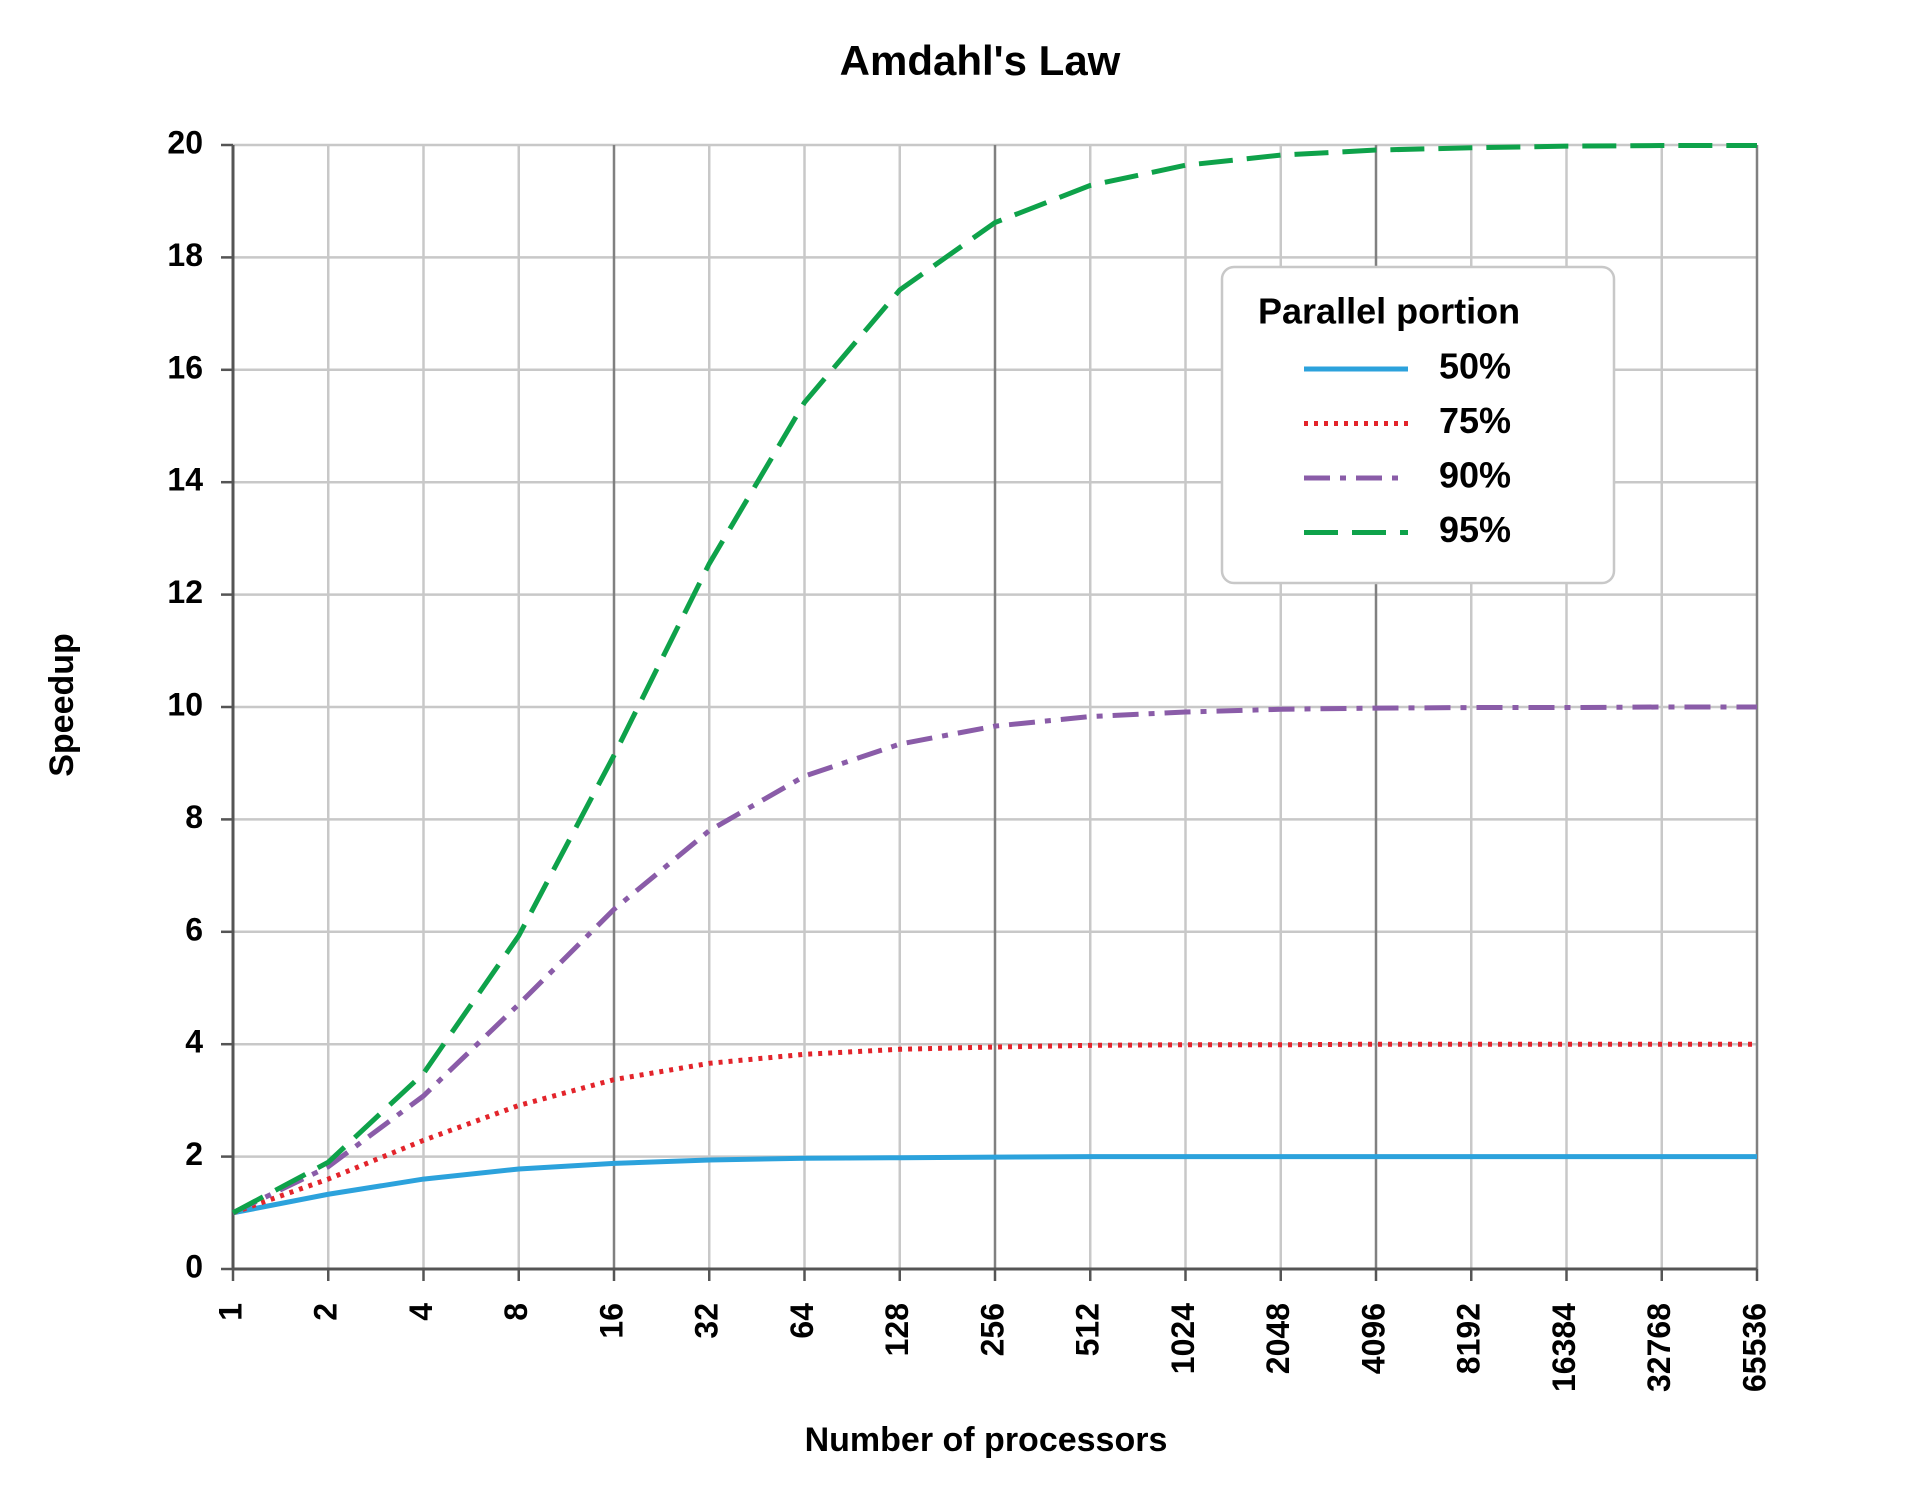  What do you see at coordinates (897, 1329) in the screenshot?
I see `x-tick-label: 128` at bounding box center [897, 1329].